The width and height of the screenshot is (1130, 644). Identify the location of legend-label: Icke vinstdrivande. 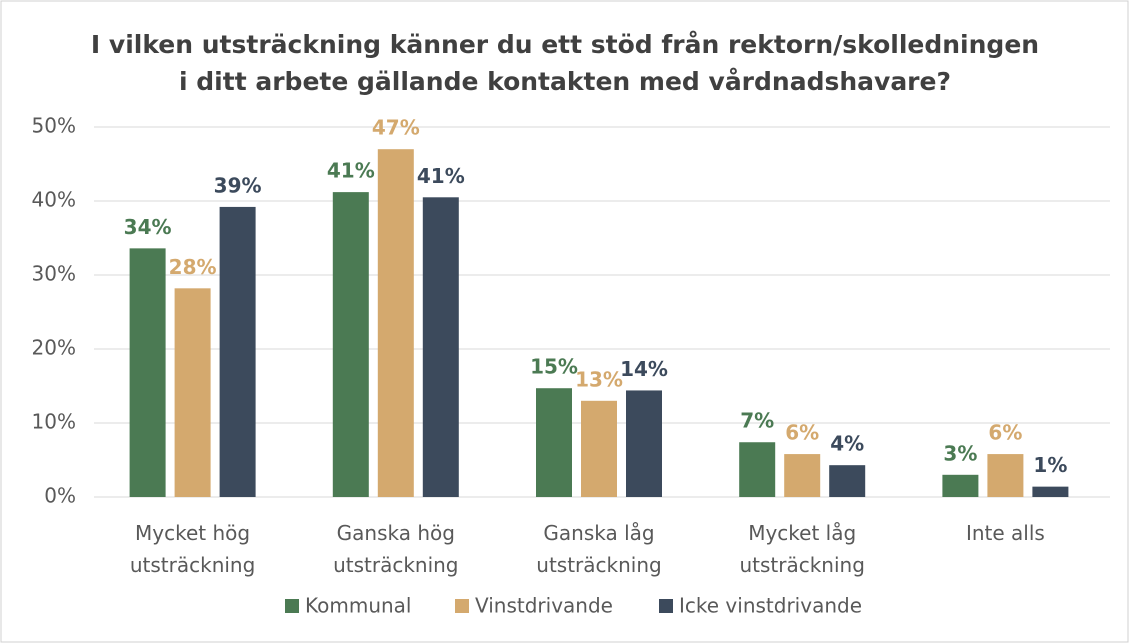
(770, 606).